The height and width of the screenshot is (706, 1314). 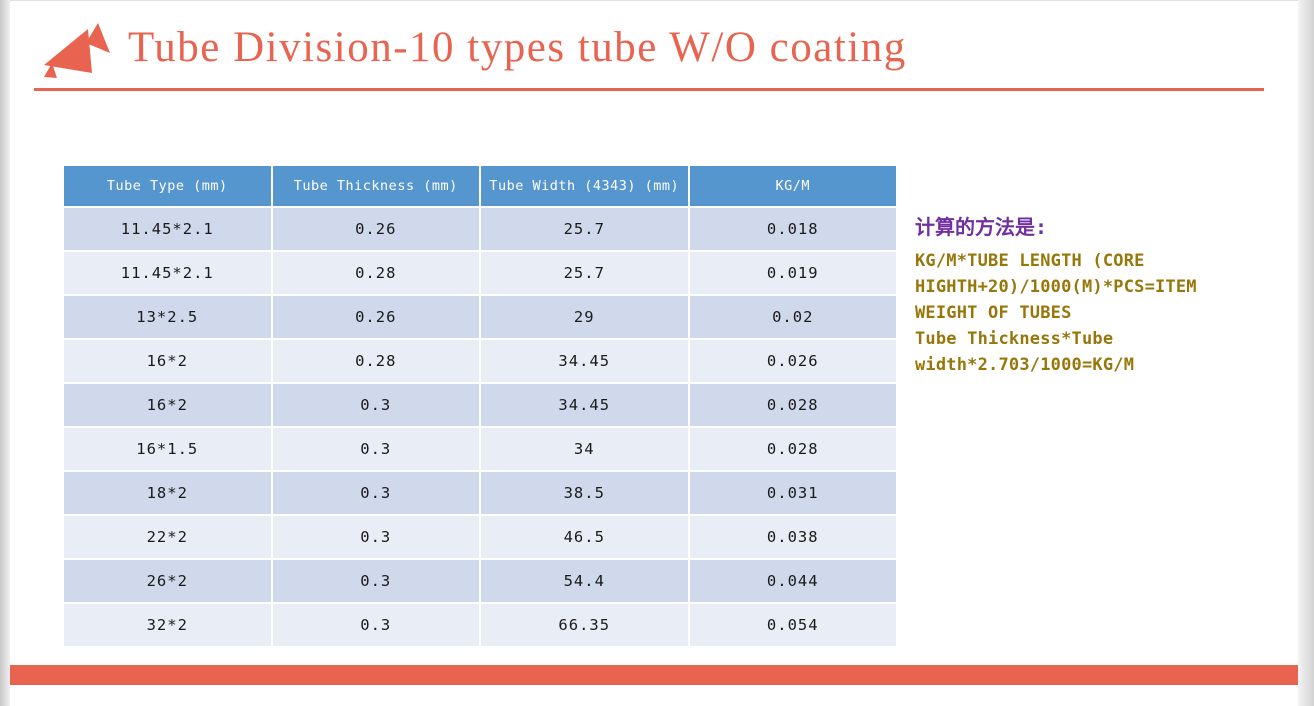 I want to click on table-cell: 0.019, so click(x=792, y=273).